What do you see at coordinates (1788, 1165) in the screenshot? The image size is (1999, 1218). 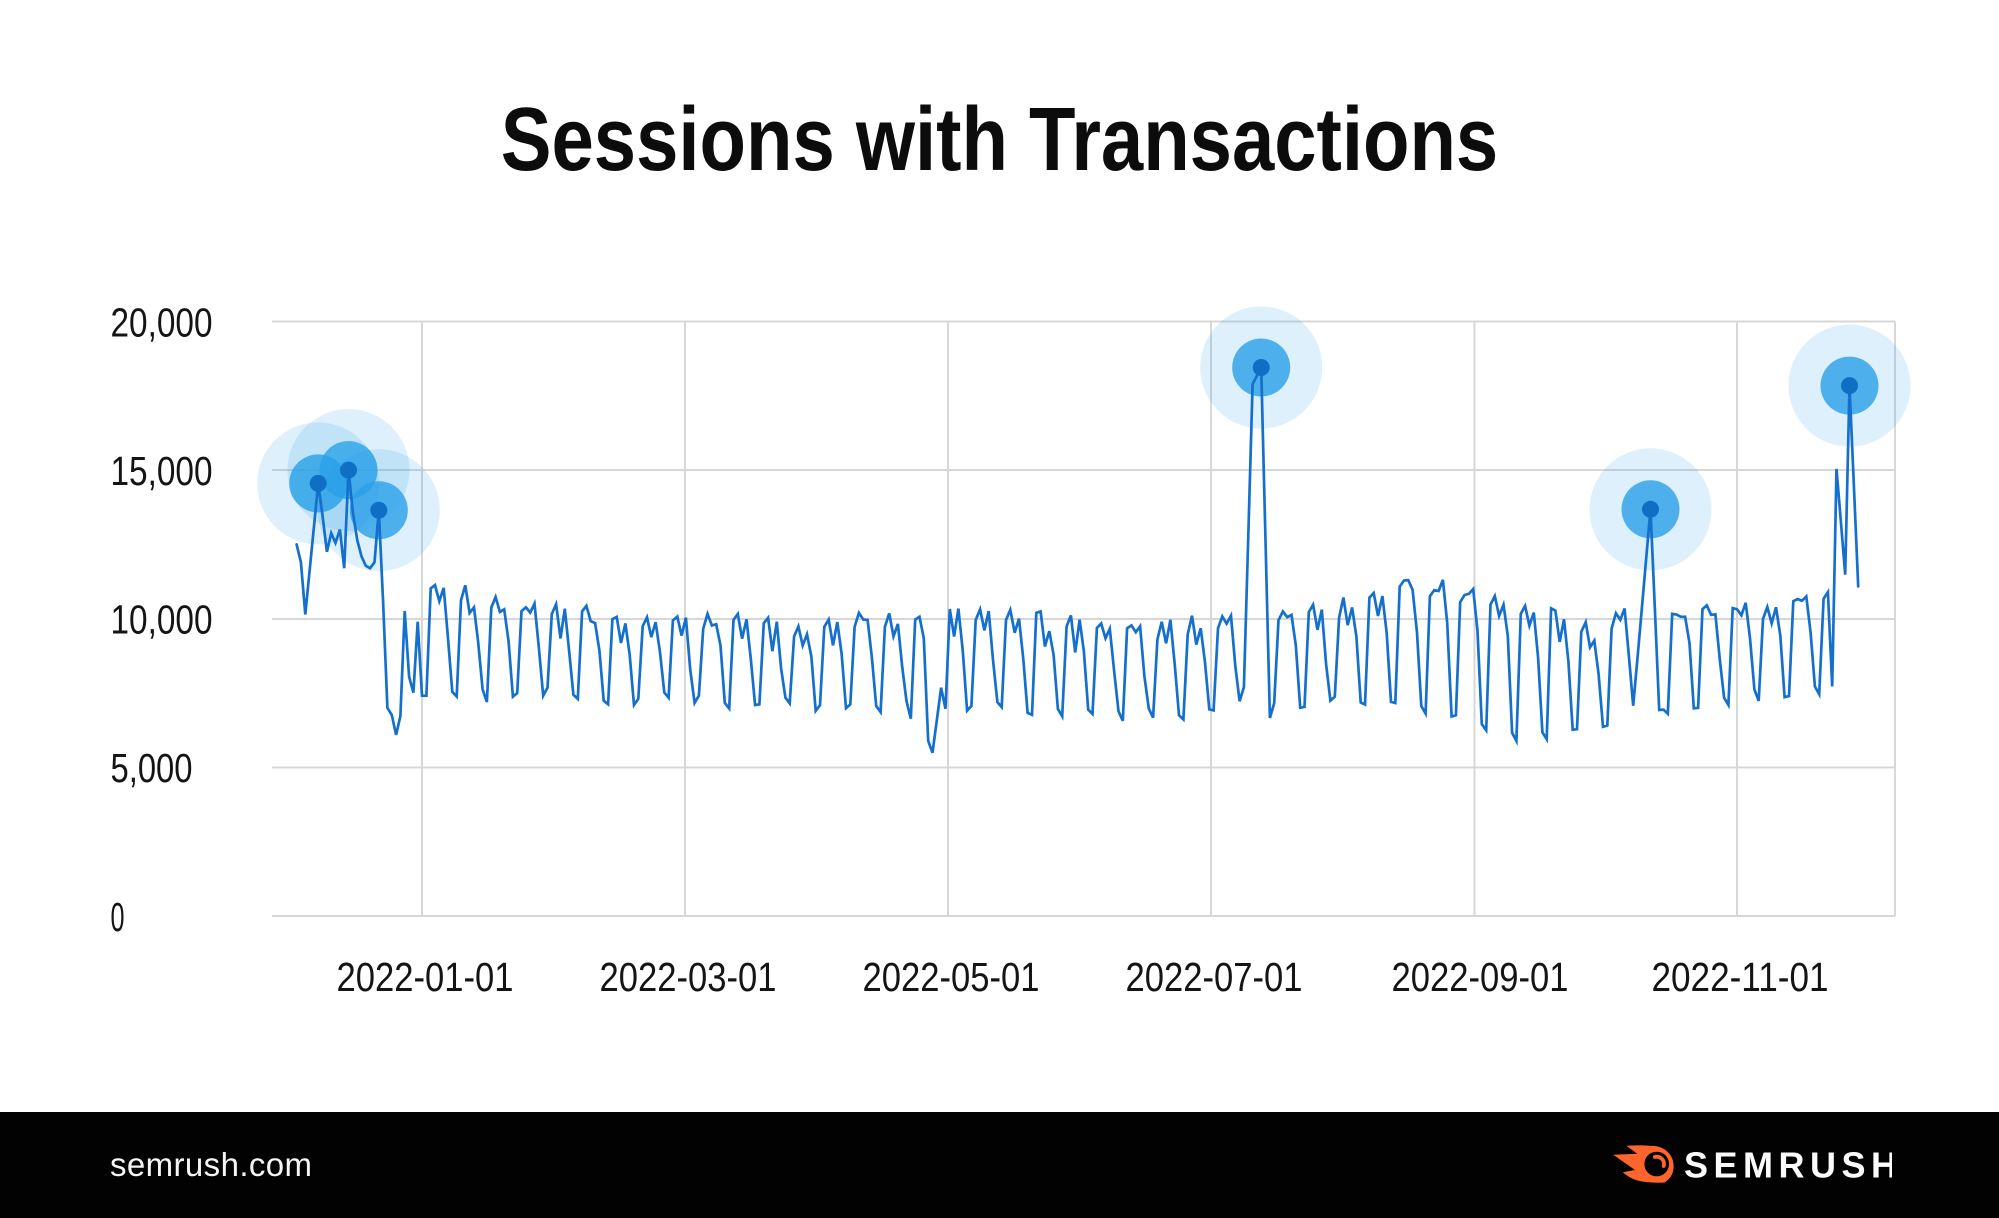 I see `svg-text: SEMRUSH` at bounding box center [1788, 1165].